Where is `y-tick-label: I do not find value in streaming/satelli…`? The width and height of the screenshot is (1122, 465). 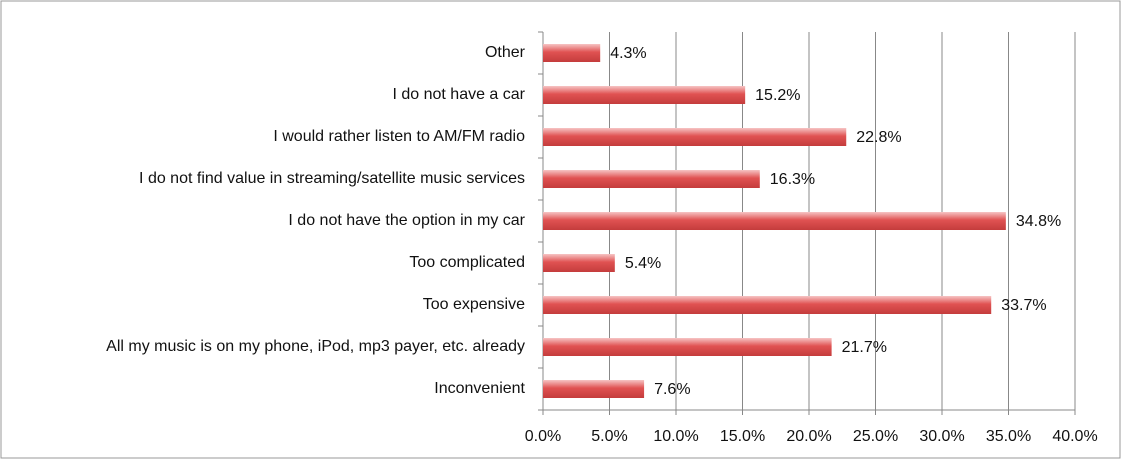 y-tick-label: I do not find value in streaming/satelli… is located at coordinates (332, 178).